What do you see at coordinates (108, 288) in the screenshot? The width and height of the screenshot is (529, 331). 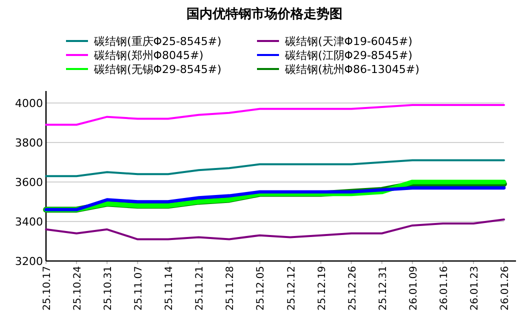 I see `x-tick-label: 25.10.31` at bounding box center [108, 288].